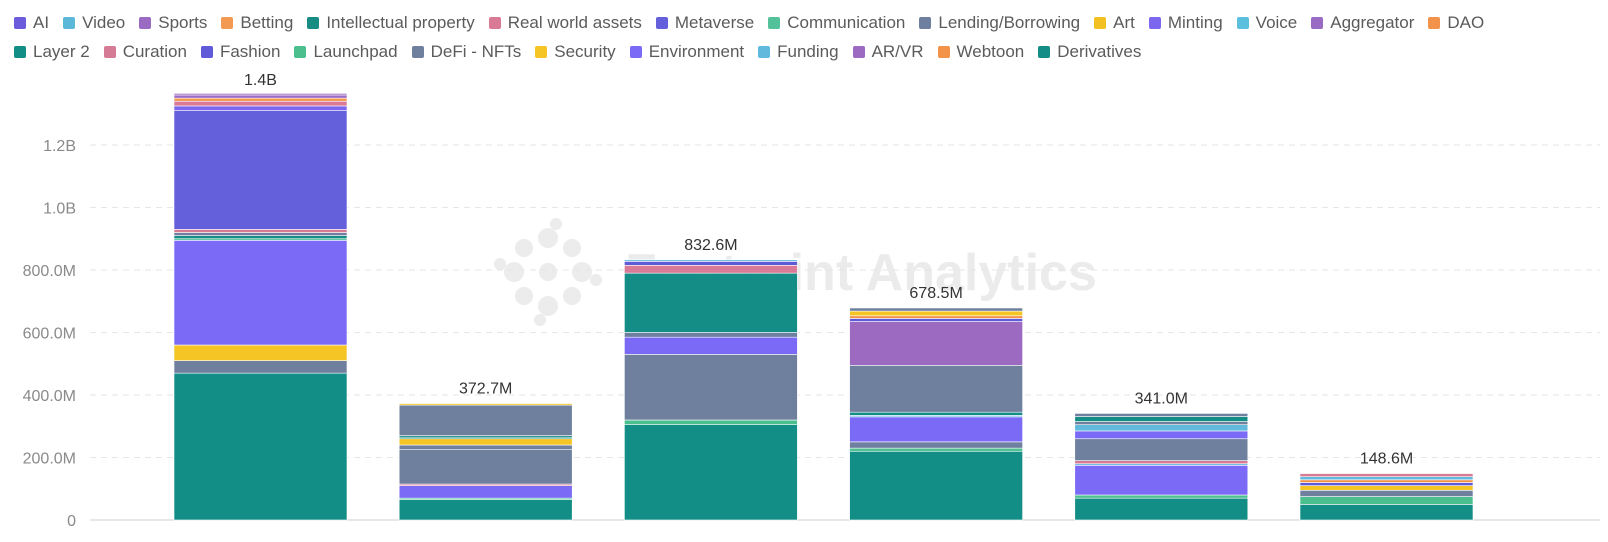 This screenshot has width=1608, height=542. I want to click on legend-item: Real world assets, so click(565, 22).